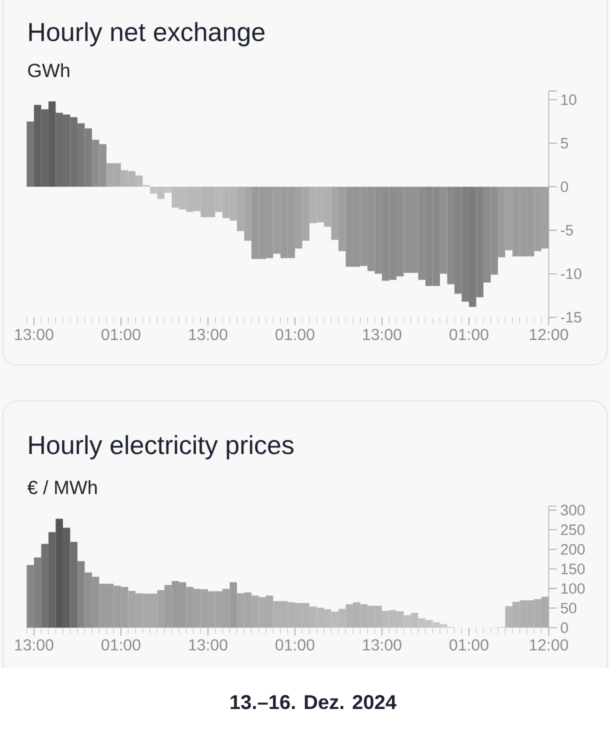 The height and width of the screenshot is (743, 610). What do you see at coordinates (568, 99) in the screenshot?
I see `y-tick-label: 10` at bounding box center [568, 99].